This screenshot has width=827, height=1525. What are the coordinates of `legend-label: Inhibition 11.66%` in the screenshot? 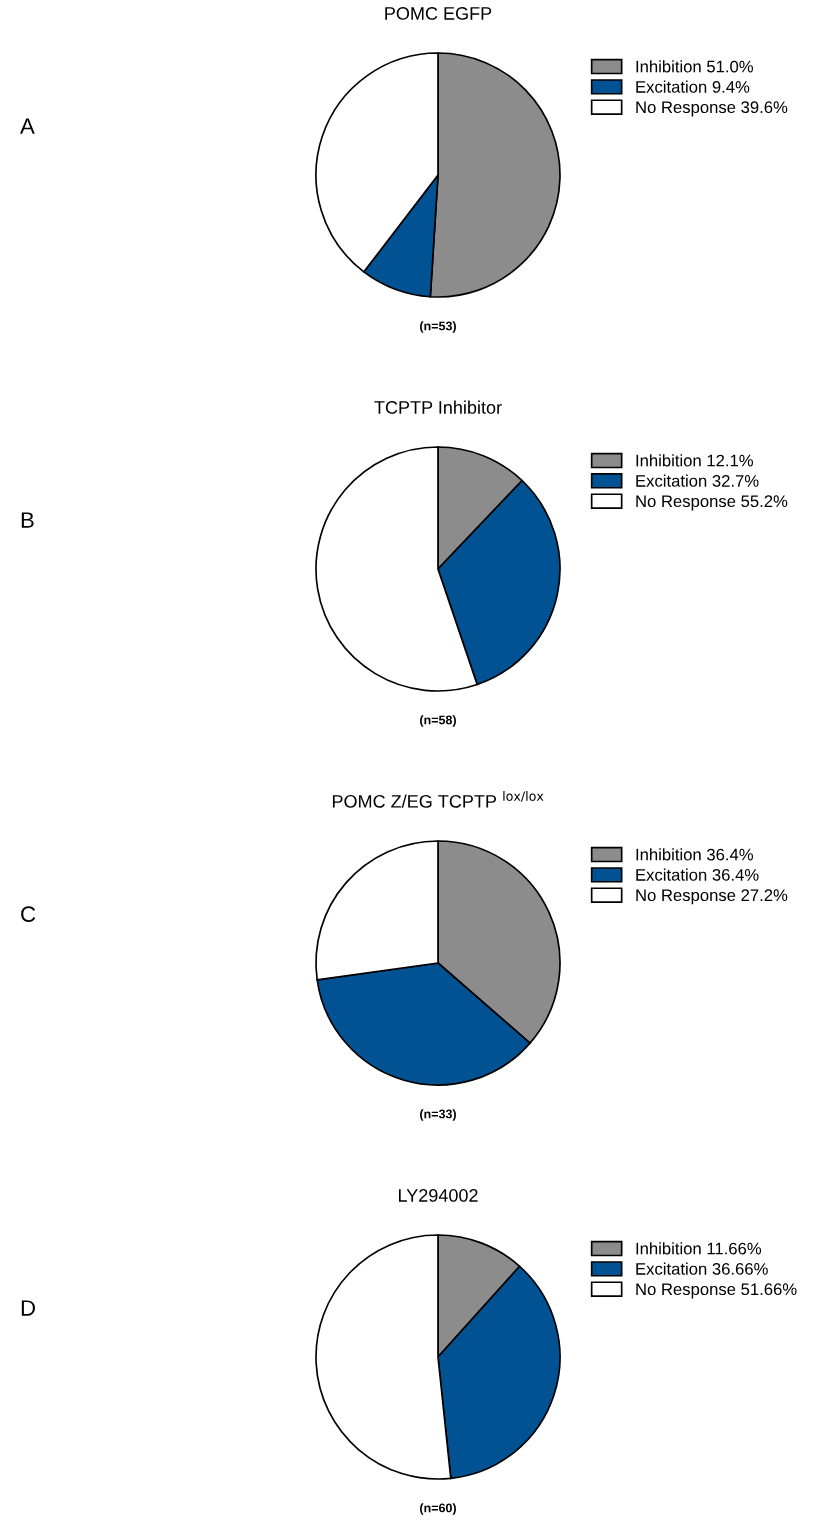 It's located at (699, 1248).